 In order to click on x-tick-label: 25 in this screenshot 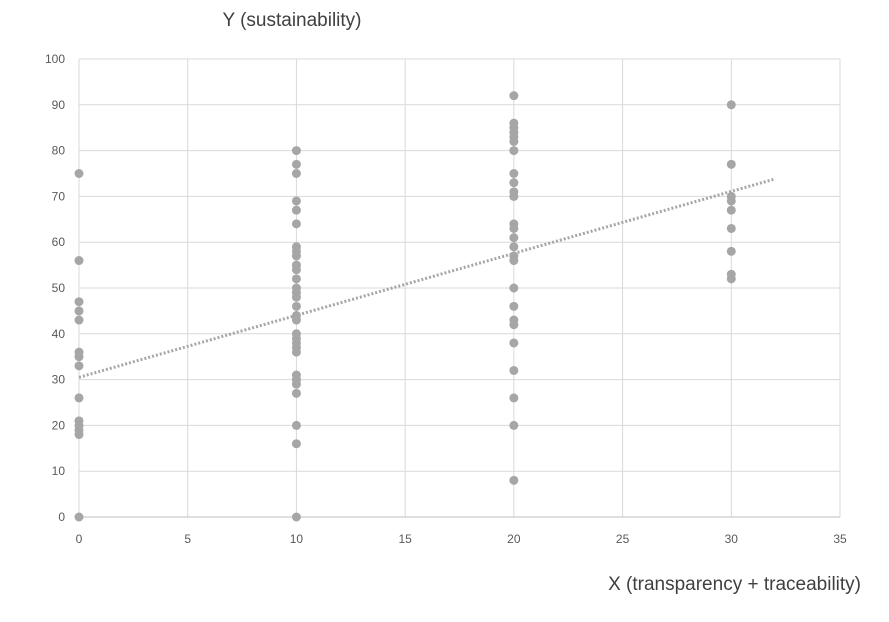, I will do `click(623, 539)`.